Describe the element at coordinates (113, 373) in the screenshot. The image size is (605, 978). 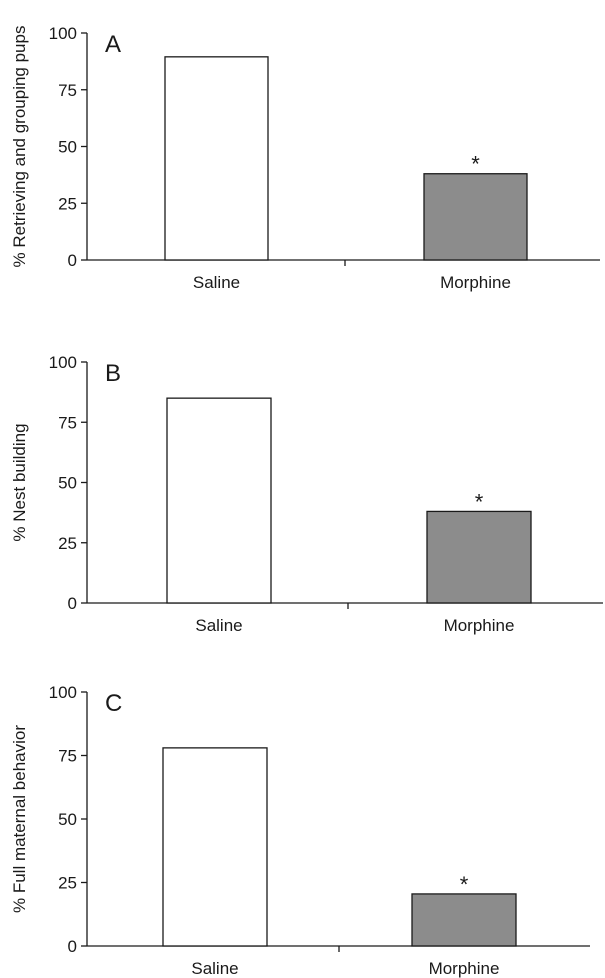
I see `panel-letter: B` at that location.